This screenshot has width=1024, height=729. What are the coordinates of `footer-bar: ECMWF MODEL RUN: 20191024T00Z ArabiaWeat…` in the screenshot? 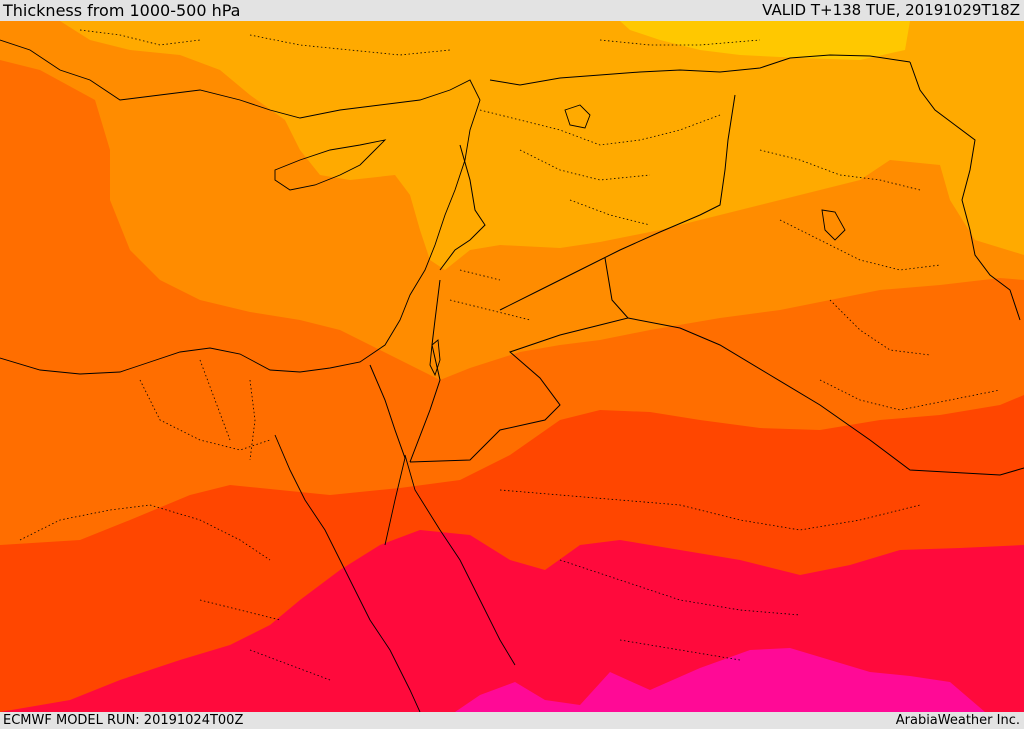 It's located at (512, 720).